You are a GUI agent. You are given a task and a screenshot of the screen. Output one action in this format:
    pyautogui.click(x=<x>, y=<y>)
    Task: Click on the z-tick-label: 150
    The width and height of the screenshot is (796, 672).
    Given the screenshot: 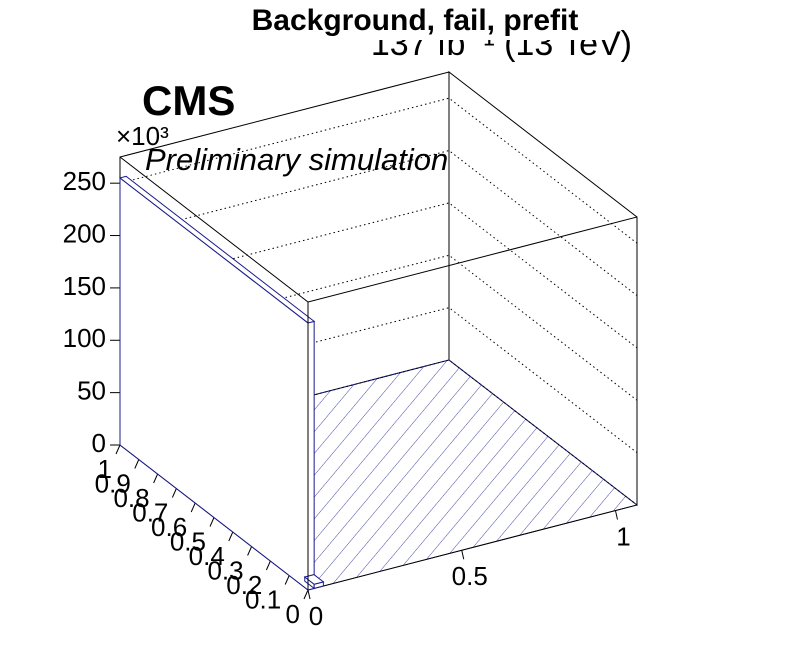 What is the action you would take?
    pyautogui.click(x=84, y=286)
    